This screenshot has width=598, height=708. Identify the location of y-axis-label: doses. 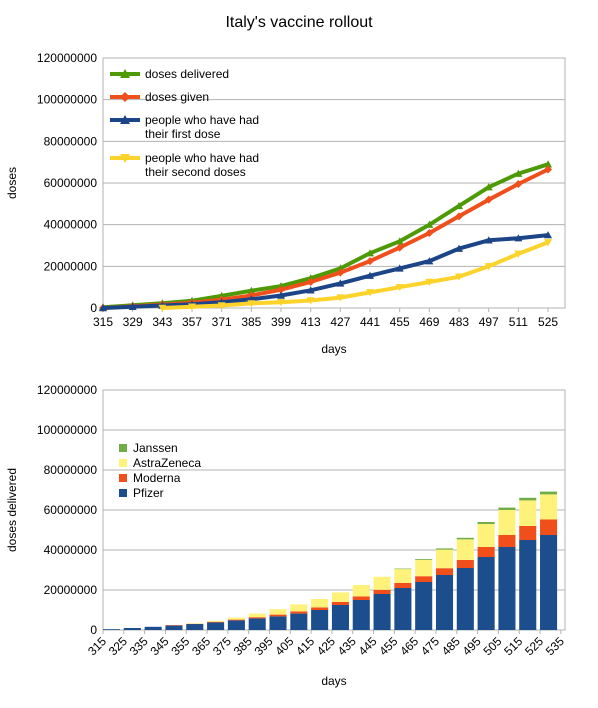
(12, 183).